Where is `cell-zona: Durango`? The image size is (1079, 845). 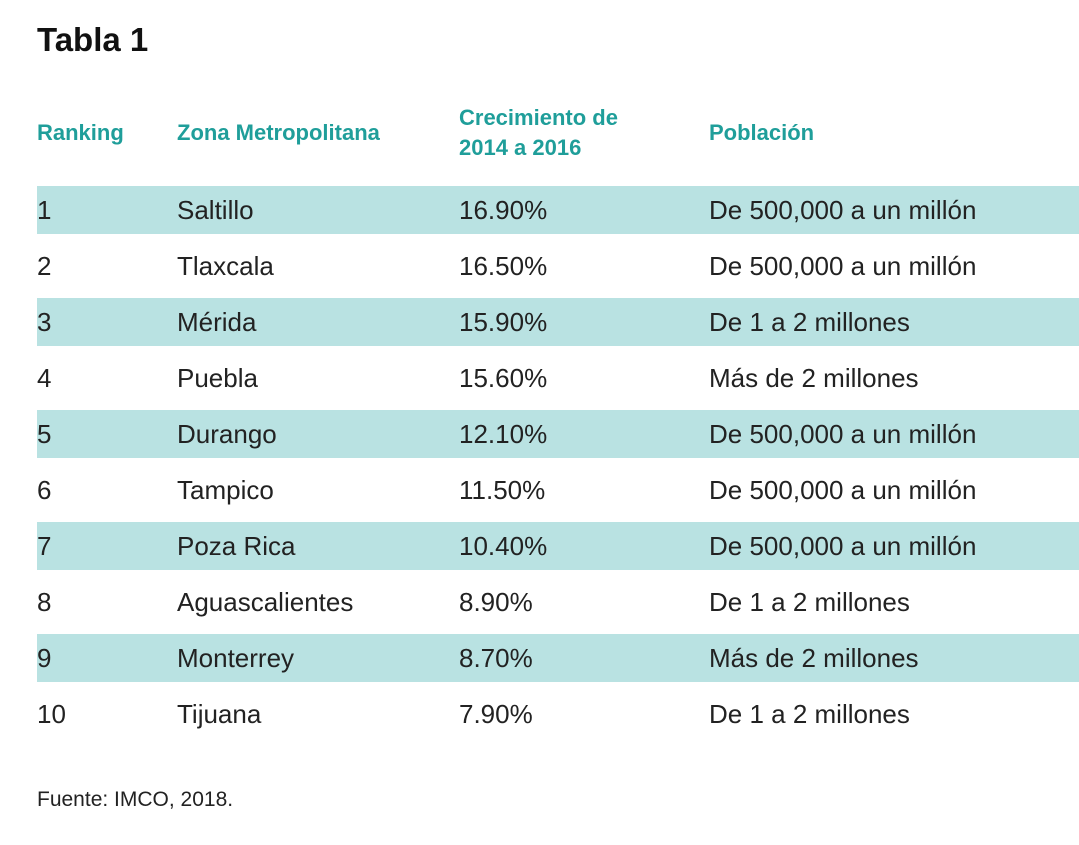 cell-zona: Durango is located at coordinates (227, 434).